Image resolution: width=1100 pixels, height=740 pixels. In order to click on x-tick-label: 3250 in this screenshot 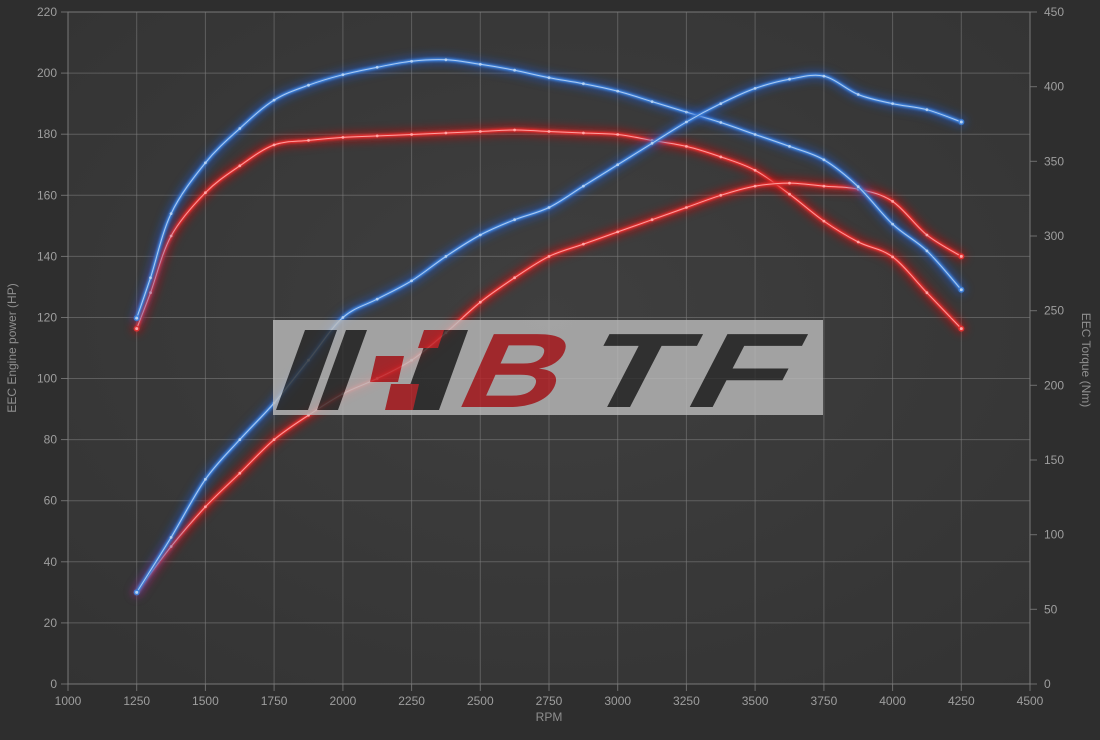, I will do `click(686, 701)`.